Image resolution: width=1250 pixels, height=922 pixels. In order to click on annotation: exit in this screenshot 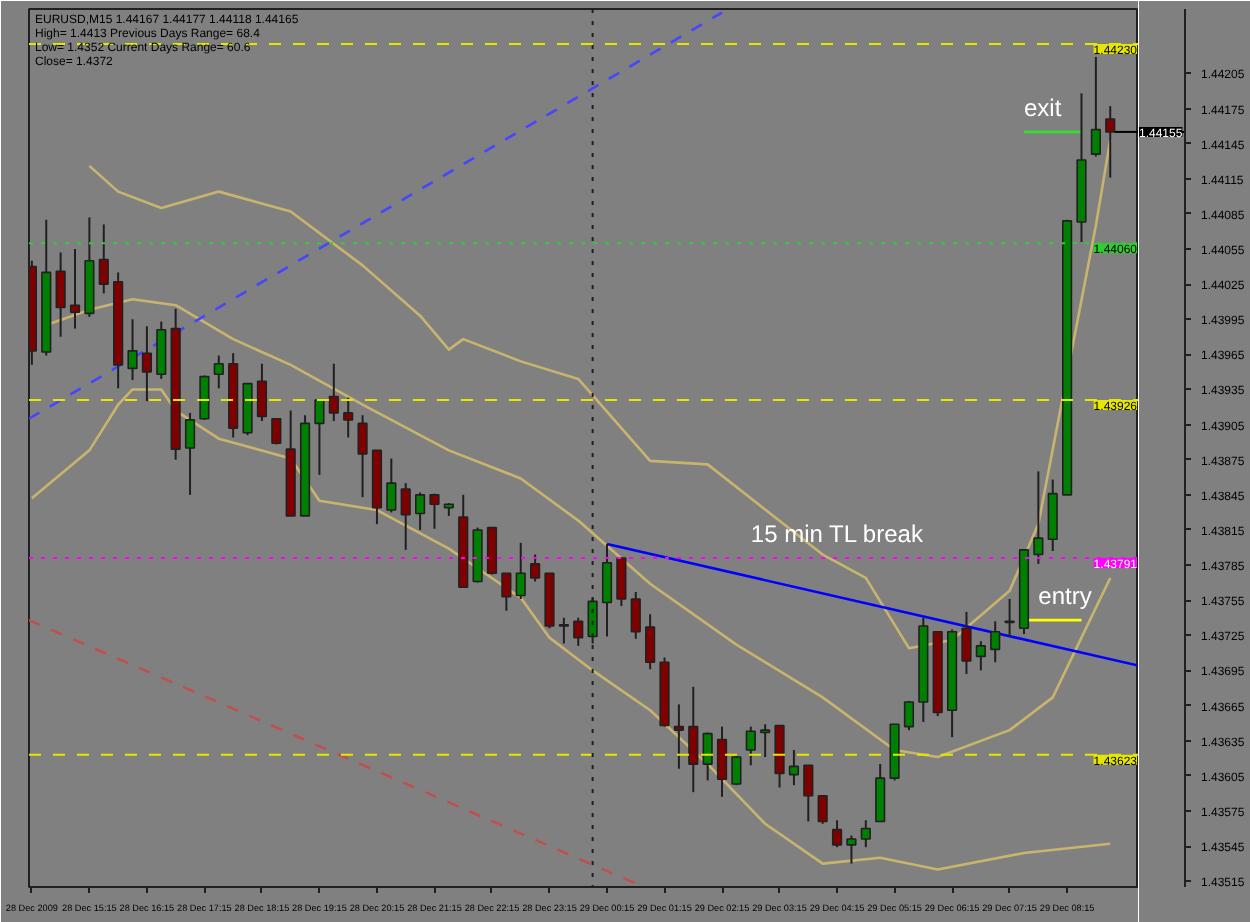, I will do `click(1043, 107)`.